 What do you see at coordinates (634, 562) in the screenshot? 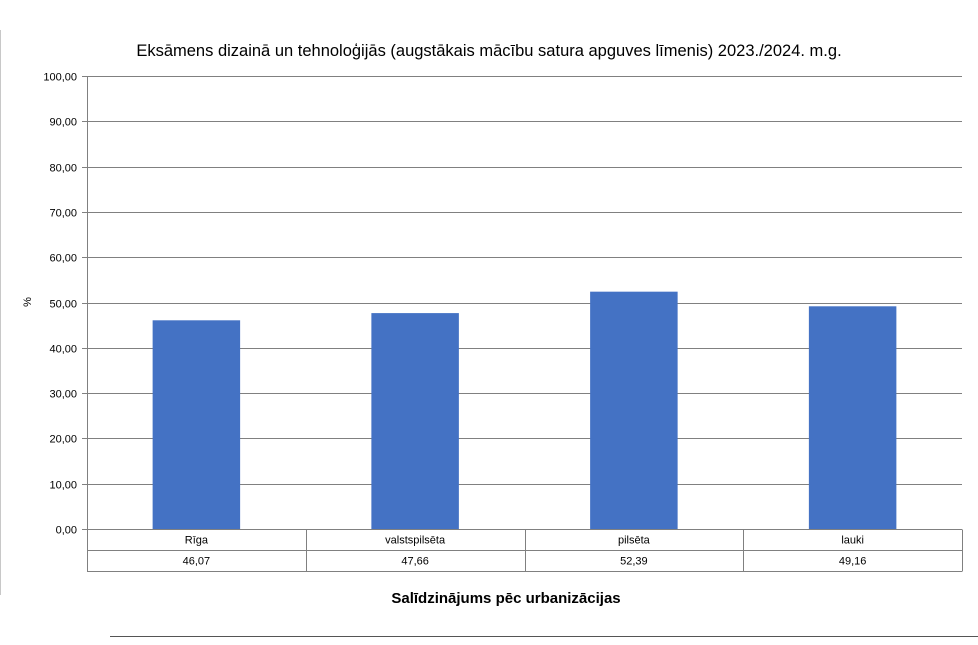
I see `data-label: 52,39` at bounding box center [634, 562].